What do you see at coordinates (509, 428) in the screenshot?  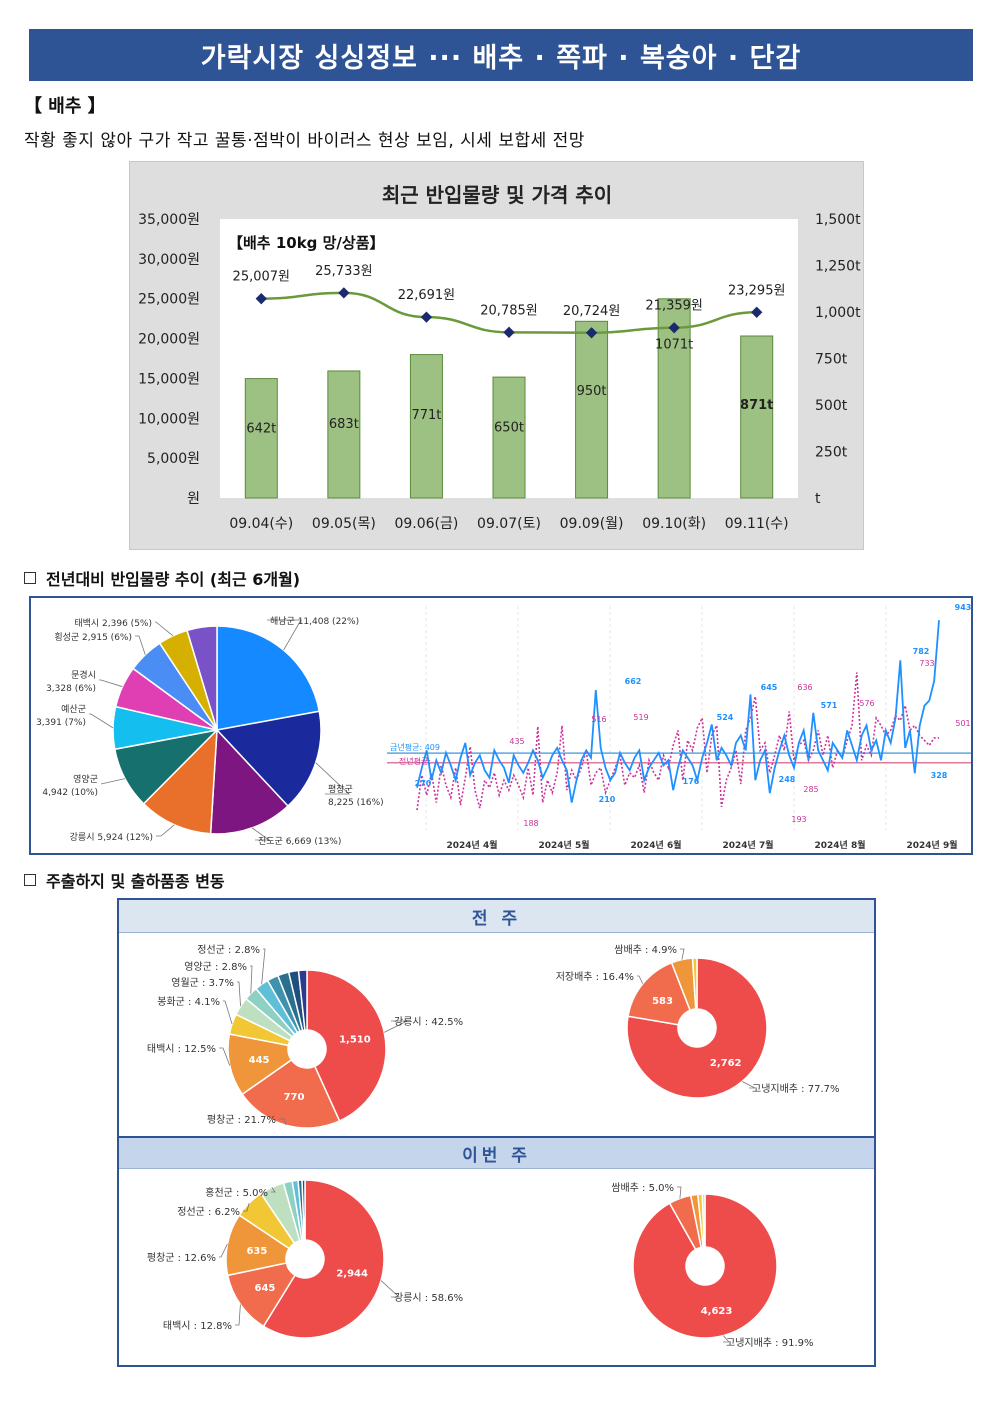 I see `volume-label: 650t` at bounding box center [509, 428].